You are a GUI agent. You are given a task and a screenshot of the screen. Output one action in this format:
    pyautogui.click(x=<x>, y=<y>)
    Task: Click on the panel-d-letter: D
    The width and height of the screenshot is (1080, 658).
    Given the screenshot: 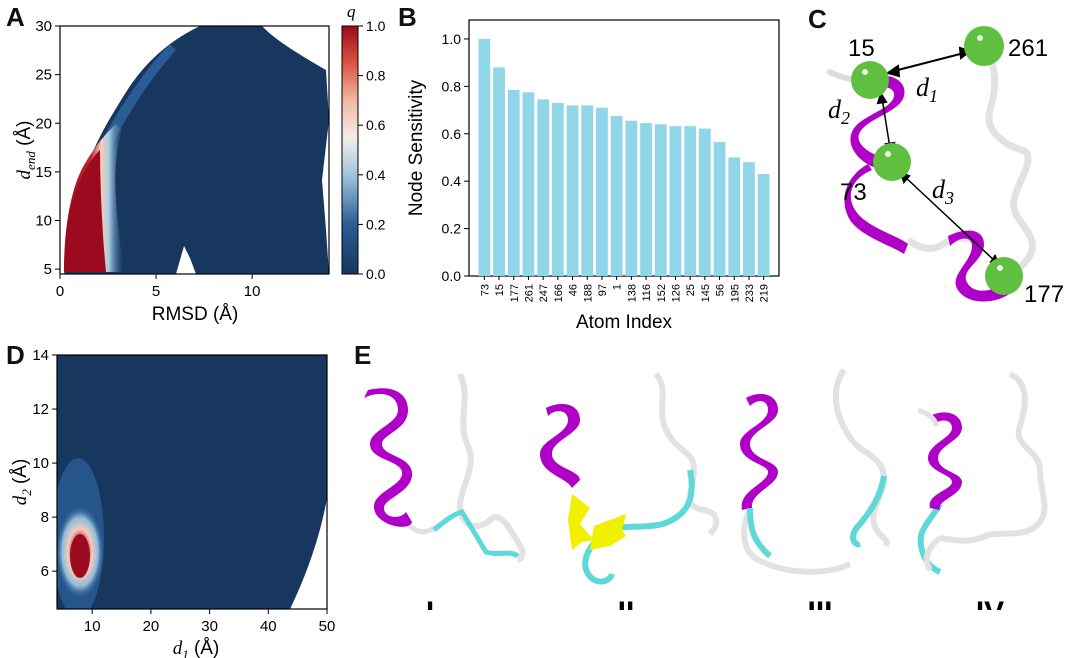 What is the action you would take?
    pyautogui.click(x=15, y=355)
    